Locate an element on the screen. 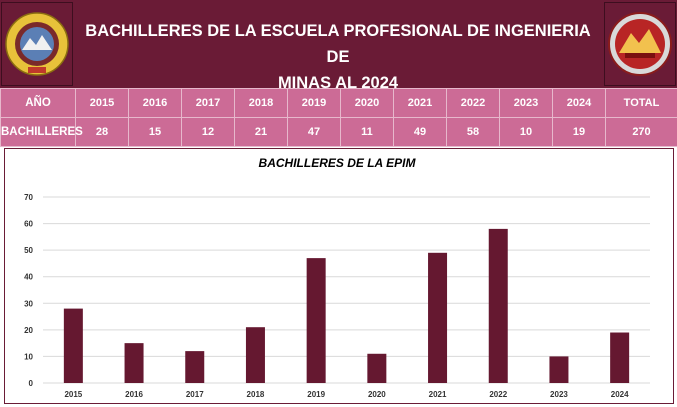  x-tick-label: 2023 is located at coordinates (559, 394).